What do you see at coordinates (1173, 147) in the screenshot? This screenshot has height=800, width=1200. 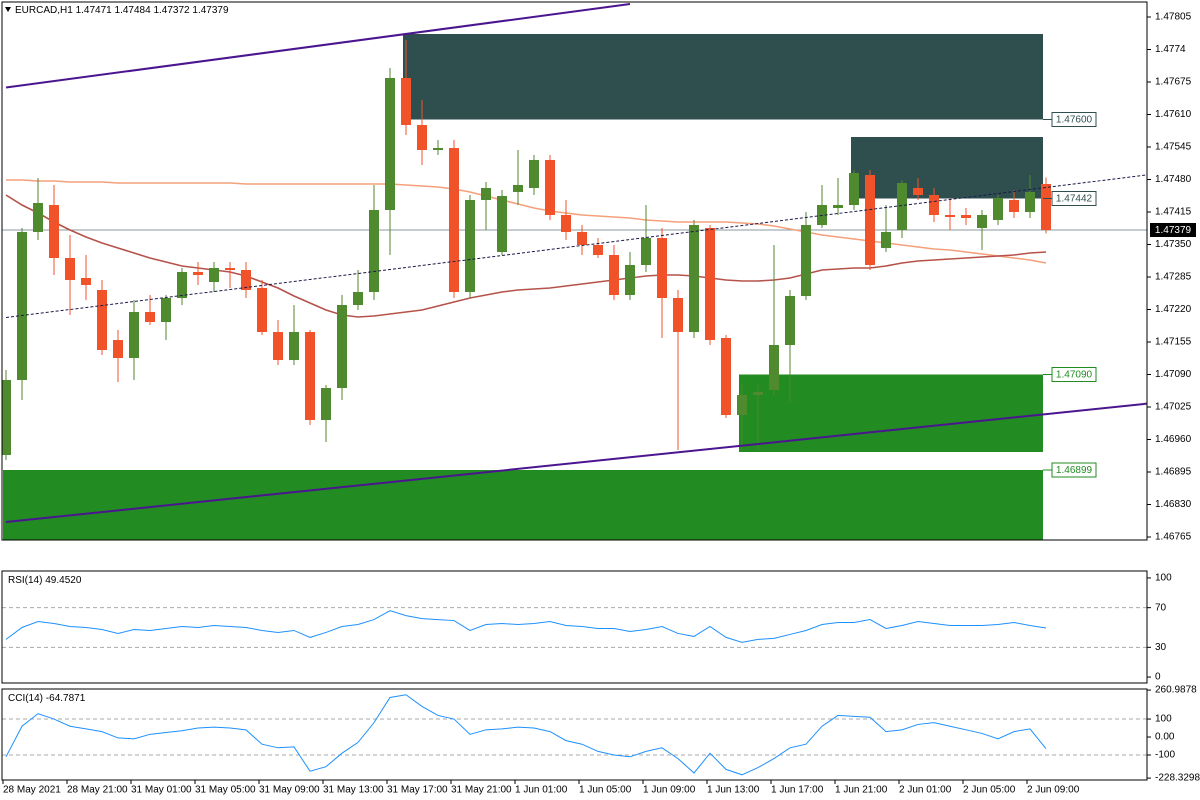 I see `y-tick-label: 1.47545` at bounding box center [1173, 147].